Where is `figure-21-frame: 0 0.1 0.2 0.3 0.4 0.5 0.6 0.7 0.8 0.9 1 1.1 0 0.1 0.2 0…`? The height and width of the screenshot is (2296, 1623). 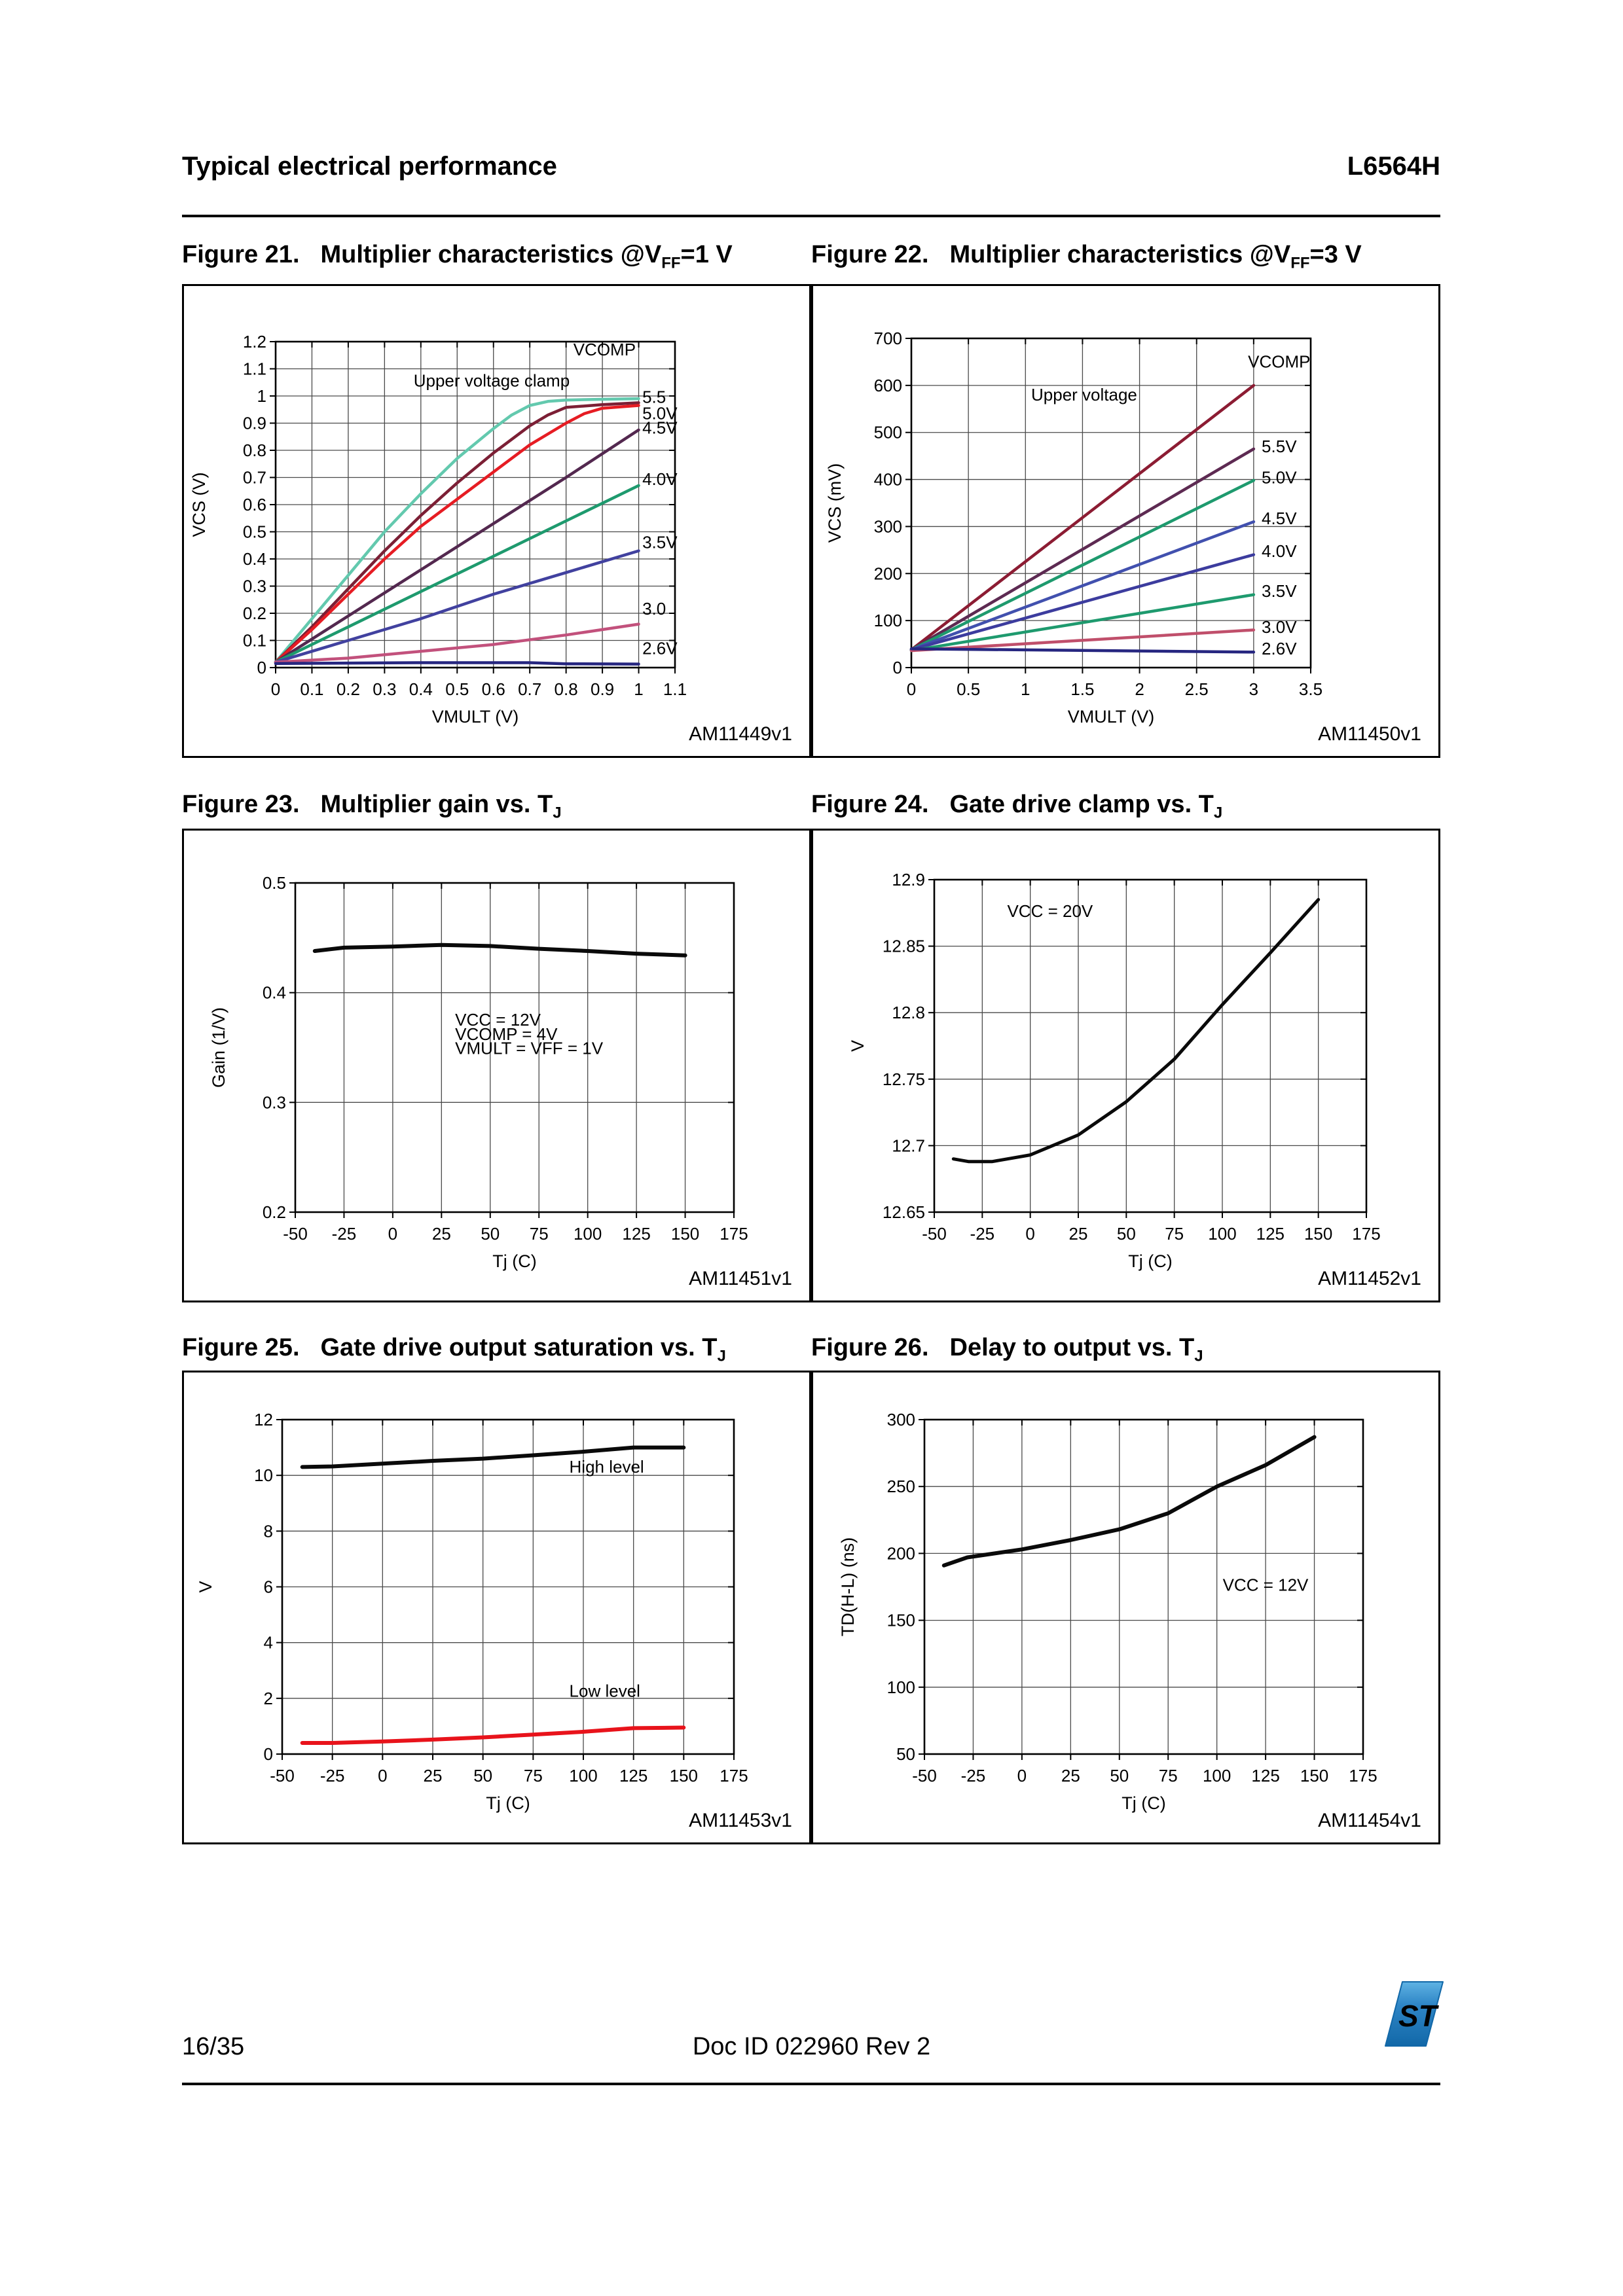 figure-21-frame: 0 0.1 0.2 0.3 0.4 0.5 0.6 0.7 0.8 0.9 1 1.1 0 0.1 0.2 0… is located at coordinates (496, 521).